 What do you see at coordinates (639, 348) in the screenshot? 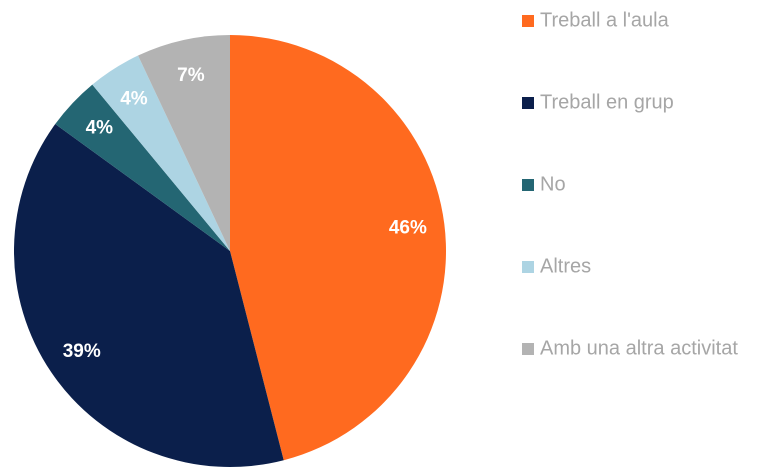
I see `legend-label: Amb una altra activitat` at bounding box center [639, 348].